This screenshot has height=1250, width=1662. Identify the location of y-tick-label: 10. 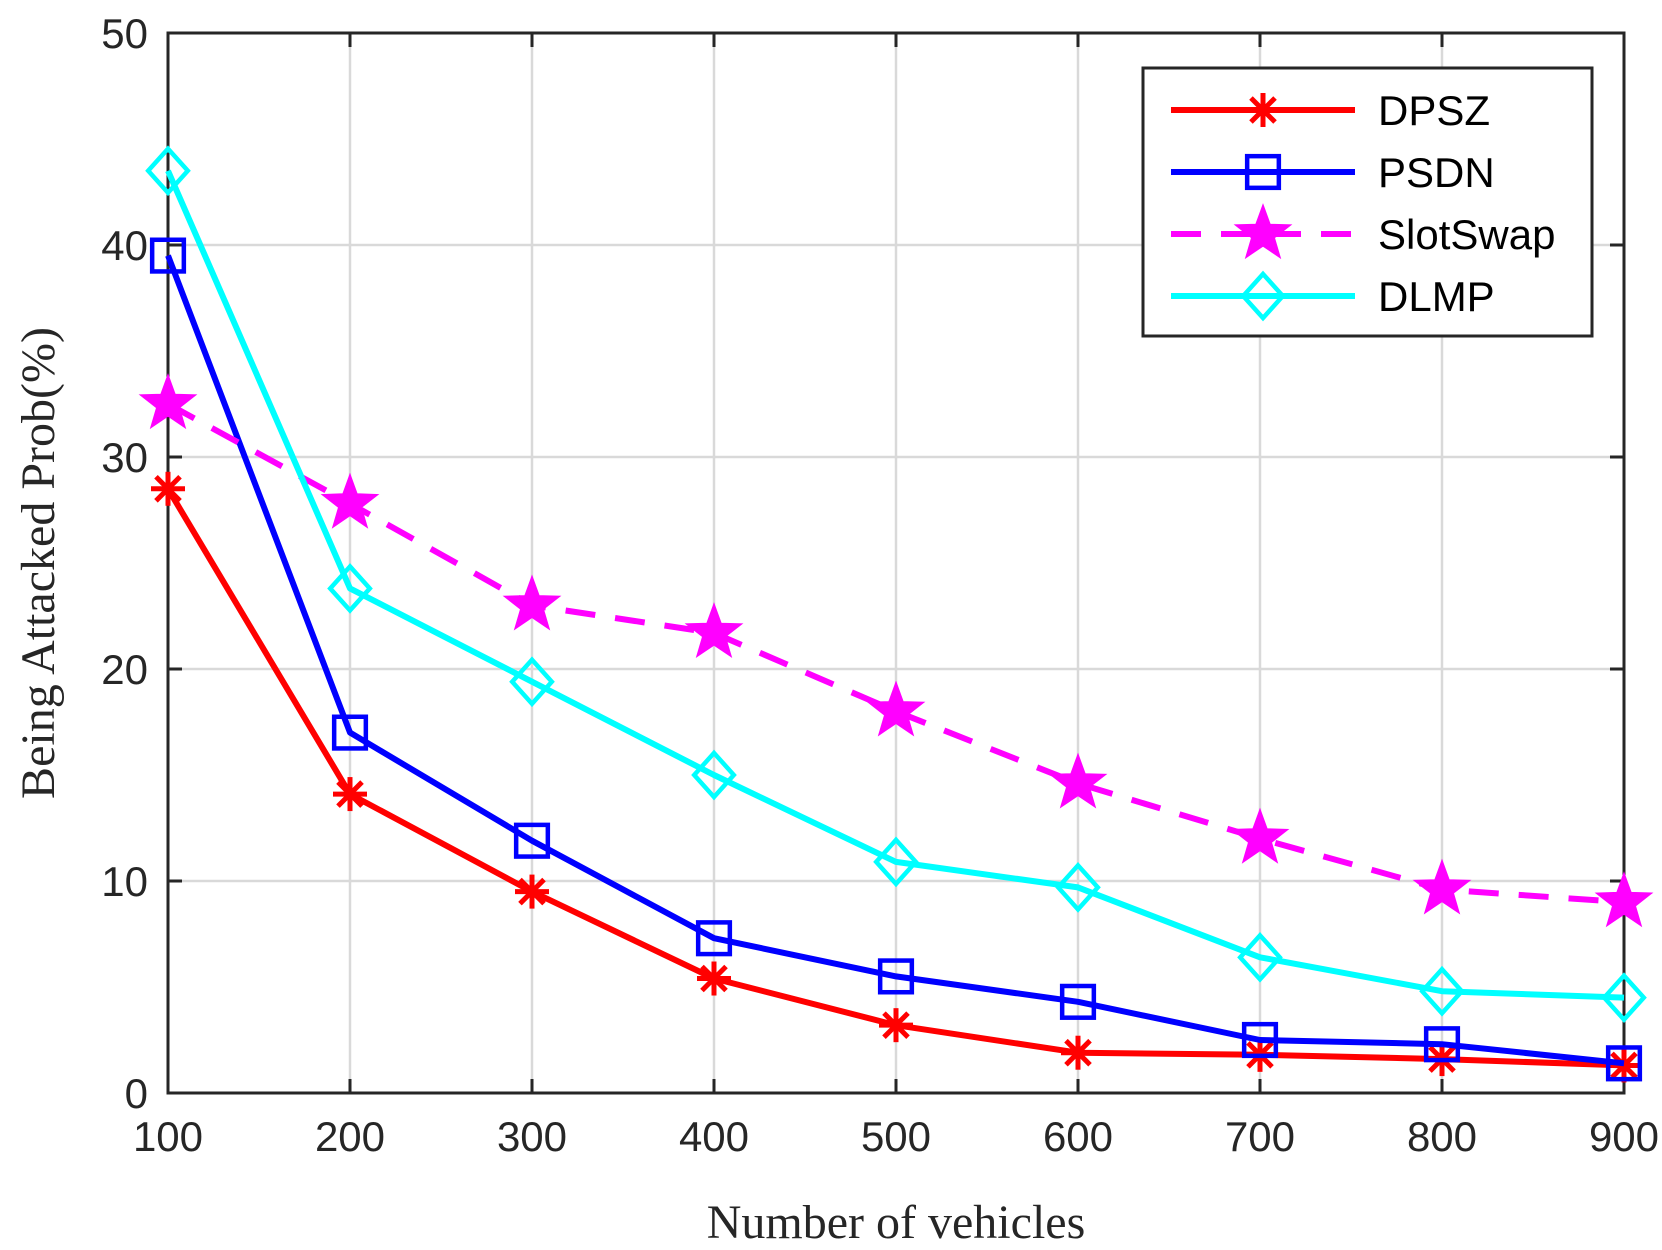
(124, 881).